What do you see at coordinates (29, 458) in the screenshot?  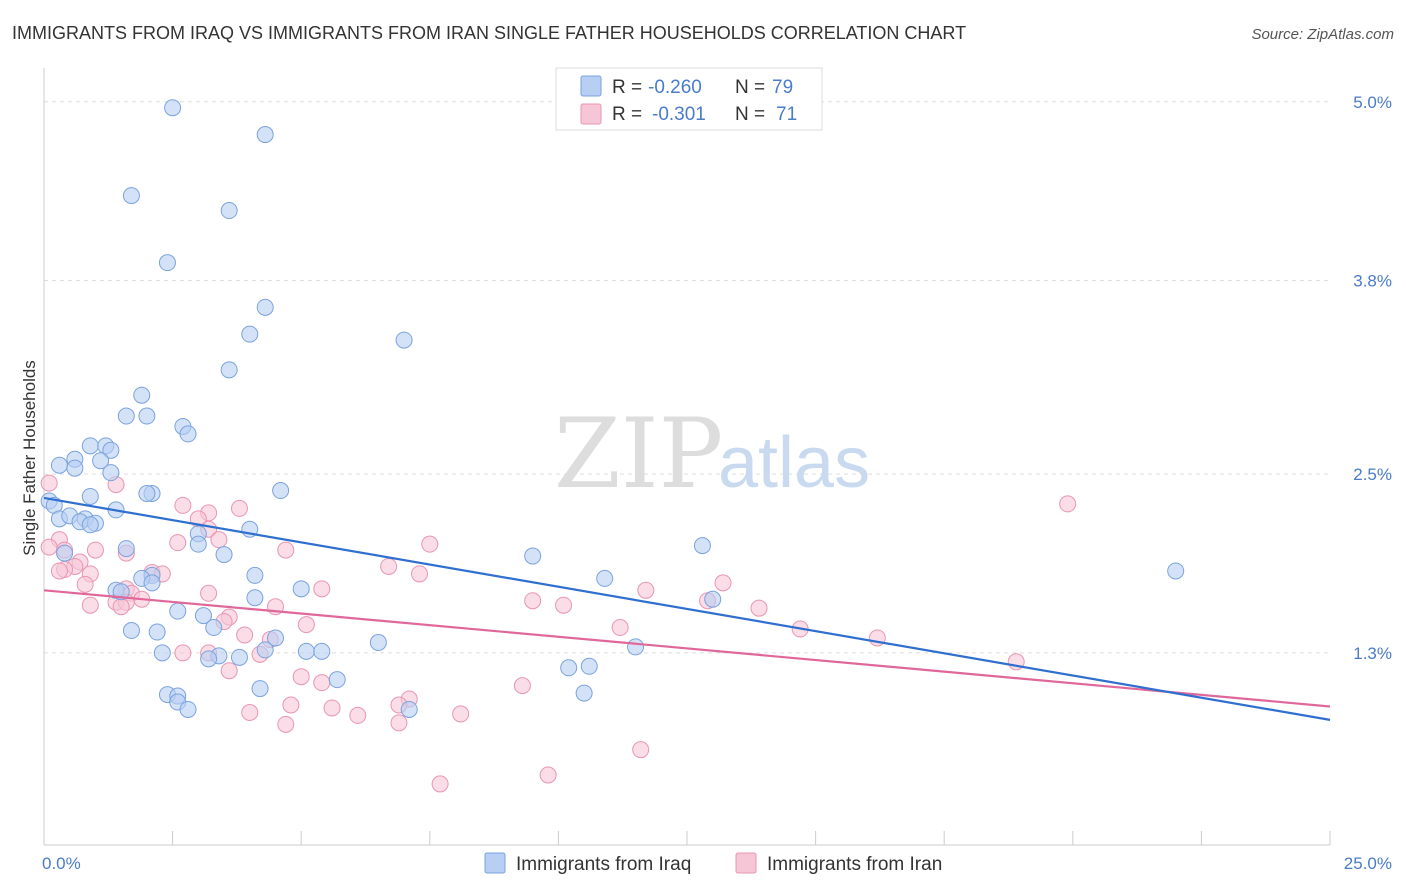 I see `y-axis-title: Single Father Households` at bounding box center [29, 458].